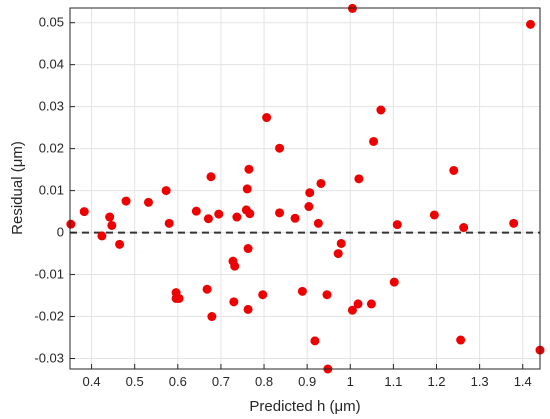 Image resolution: width=550 pixels, height=419 pixels. What do you see at coordinates (264, 381) in the screenshot?
I see `x-tick-label: 0.8` at bounding box center [264, 381].